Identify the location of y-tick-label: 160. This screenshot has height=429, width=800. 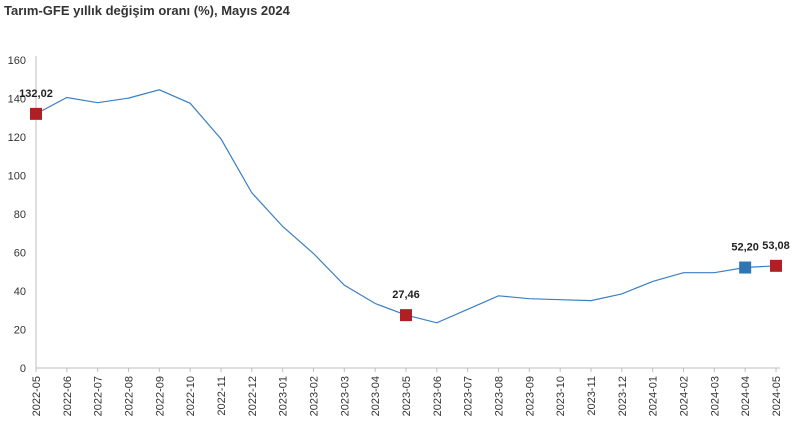
(17, 61).